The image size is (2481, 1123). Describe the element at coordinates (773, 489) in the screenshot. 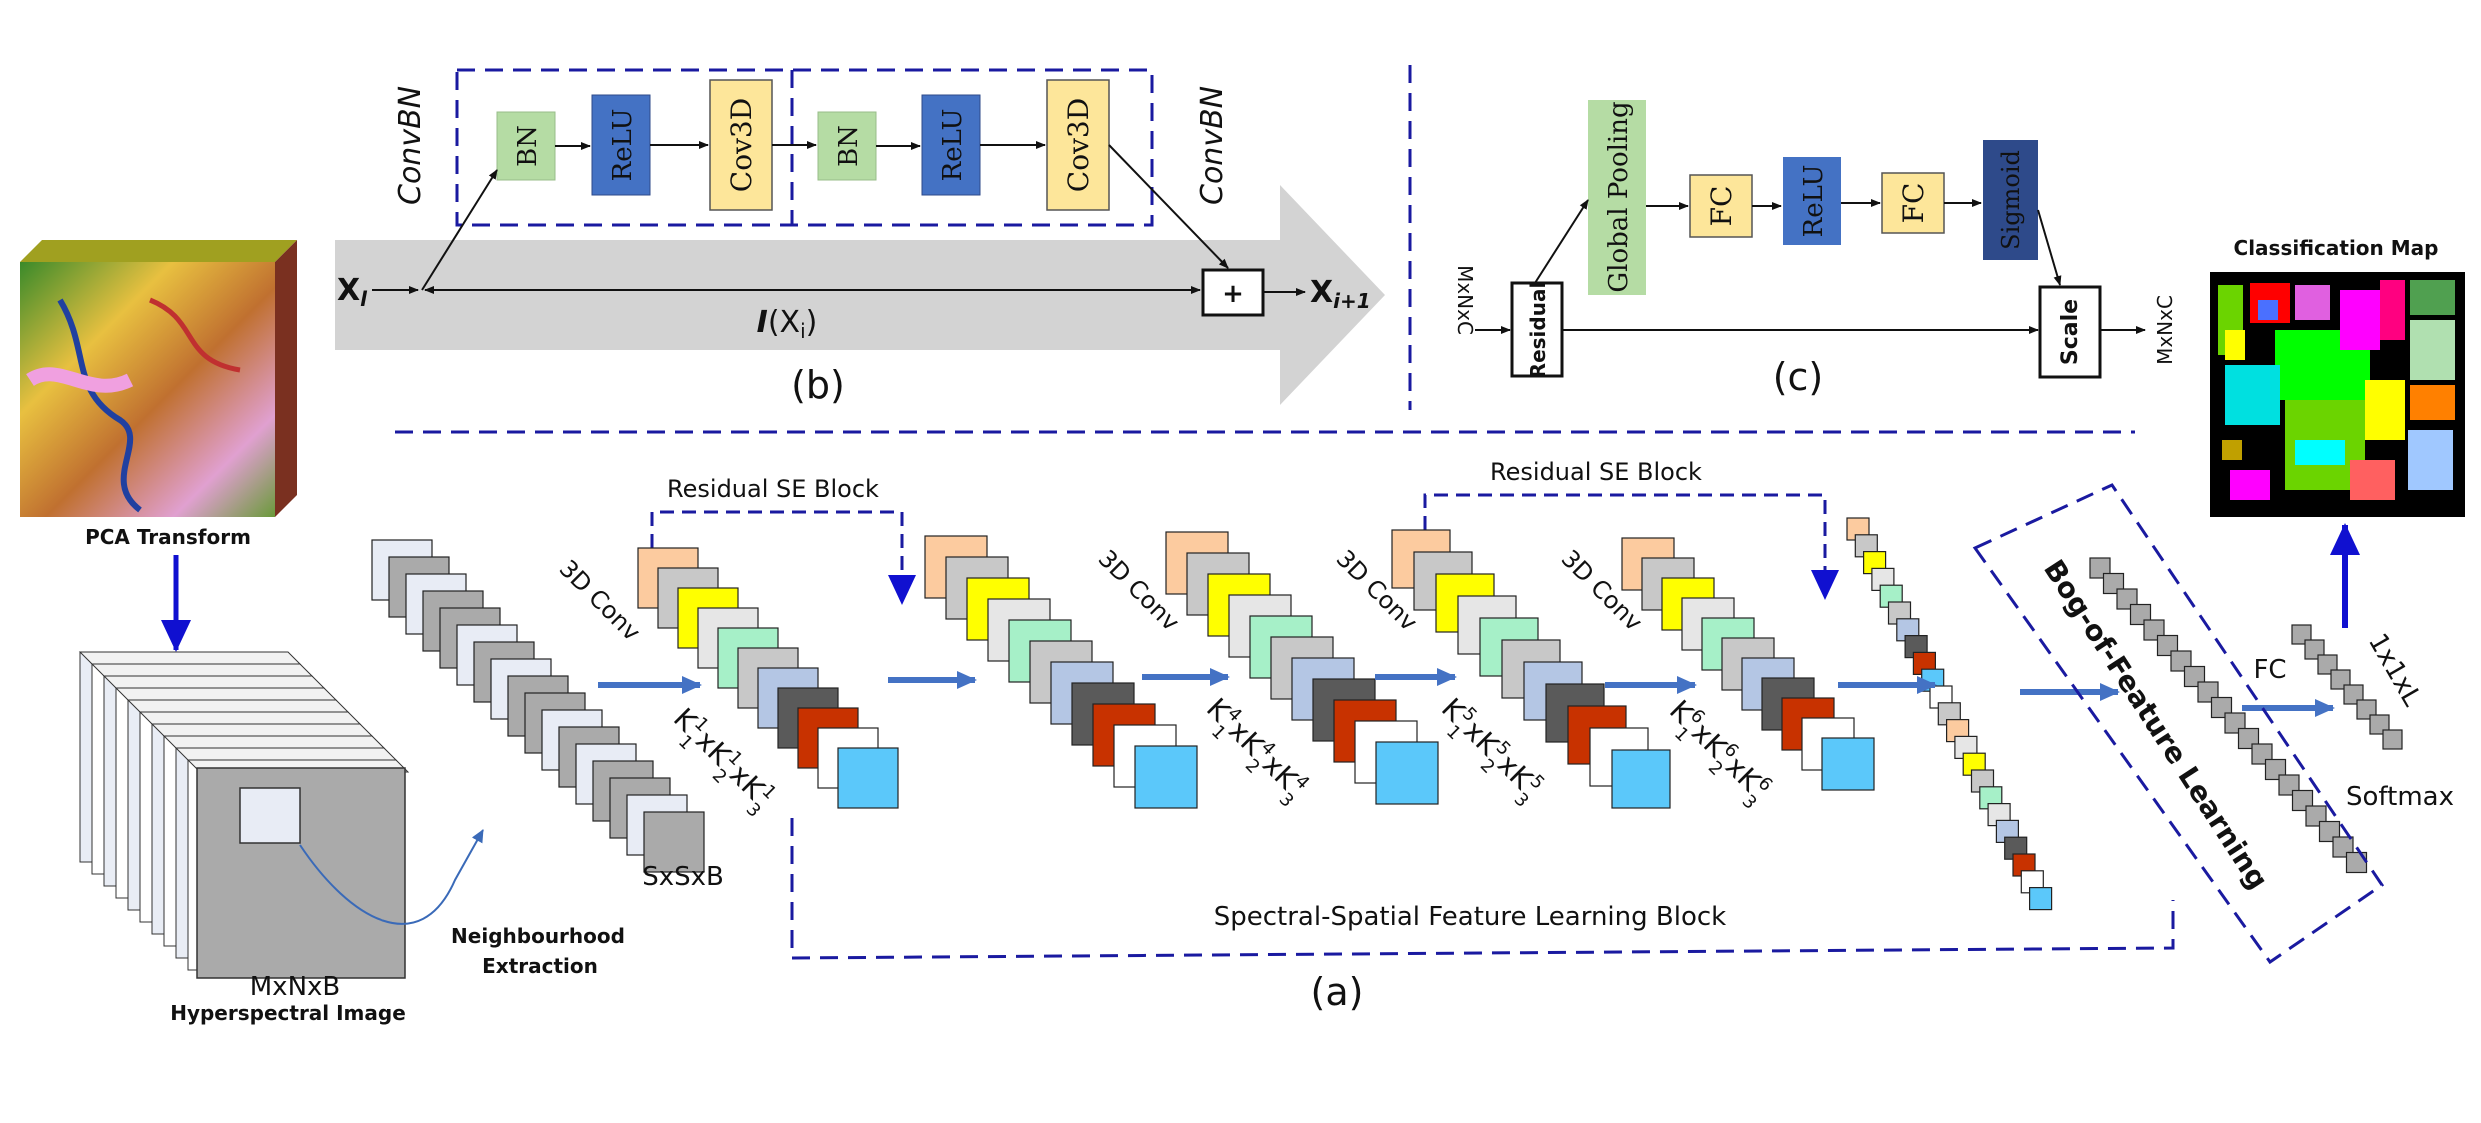

I see `se-block-1-label: Residual SE Block` at that location.